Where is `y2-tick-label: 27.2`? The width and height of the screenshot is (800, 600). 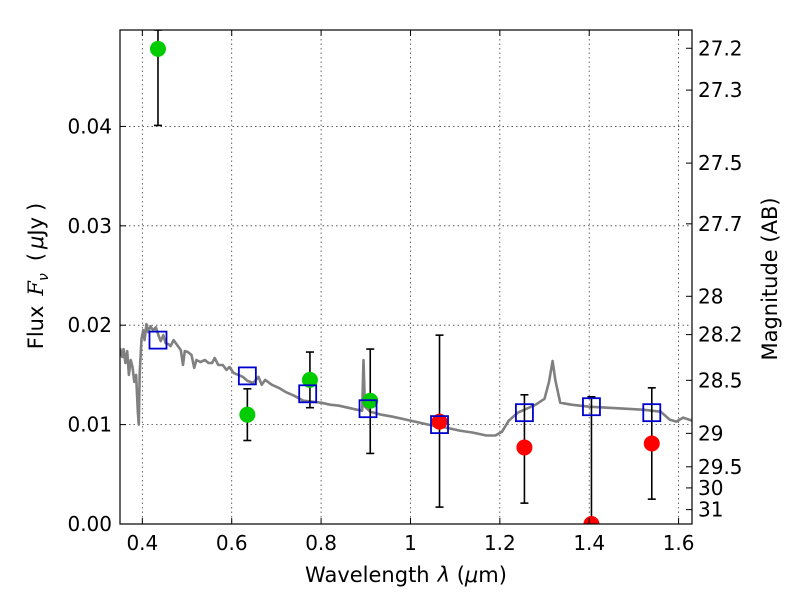
y2-tick-label: 27.2 is located at coordinates (720, 48).